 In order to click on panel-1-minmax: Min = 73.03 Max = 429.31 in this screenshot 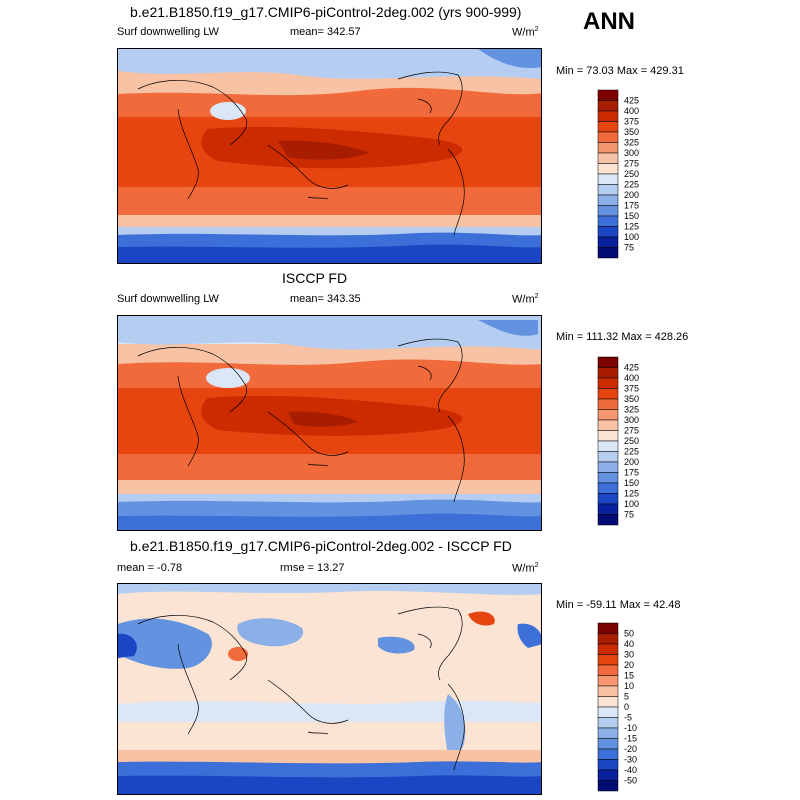, I will do `click(620, 71)`.